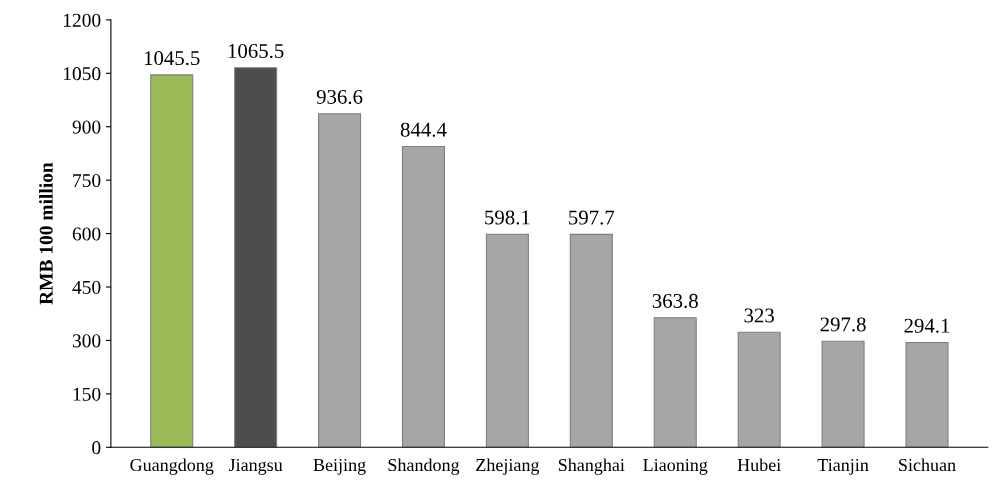 This screenshot has height=497, width=1008. Describe the element at coordinates (82, 74) in the screenshot. I see `y-tick-label: 1050` at that location.